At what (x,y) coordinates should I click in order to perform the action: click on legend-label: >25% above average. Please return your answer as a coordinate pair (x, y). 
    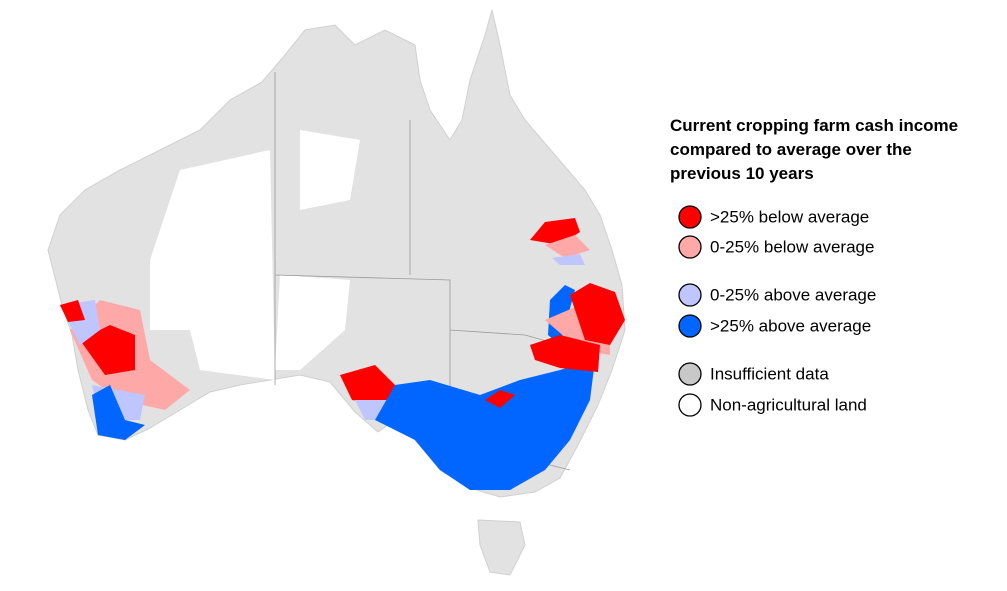
    Looking at the image, I should click on (790, 325).